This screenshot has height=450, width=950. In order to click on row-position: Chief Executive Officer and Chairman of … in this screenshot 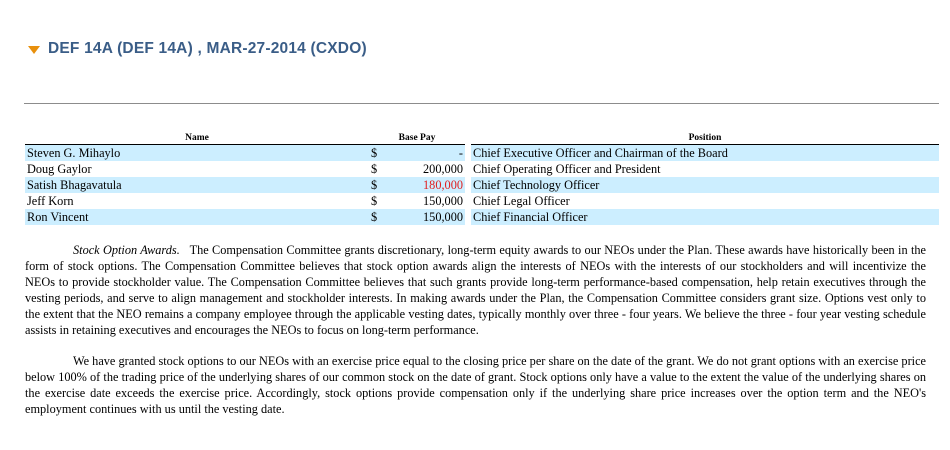, I will do `click(705, 152)`.